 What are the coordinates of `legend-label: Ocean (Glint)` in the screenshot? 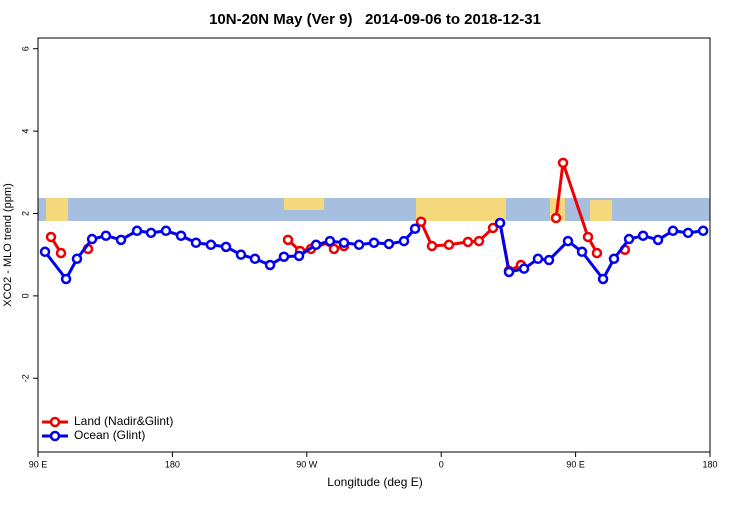 It's located at (109, 435).